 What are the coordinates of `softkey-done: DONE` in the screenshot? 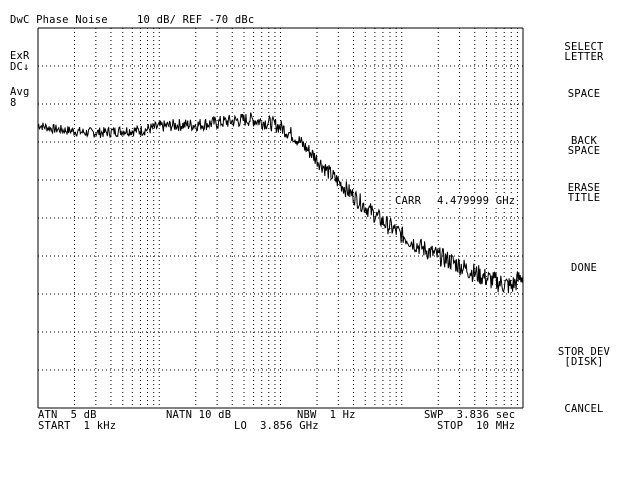 It's located at (584, 268).